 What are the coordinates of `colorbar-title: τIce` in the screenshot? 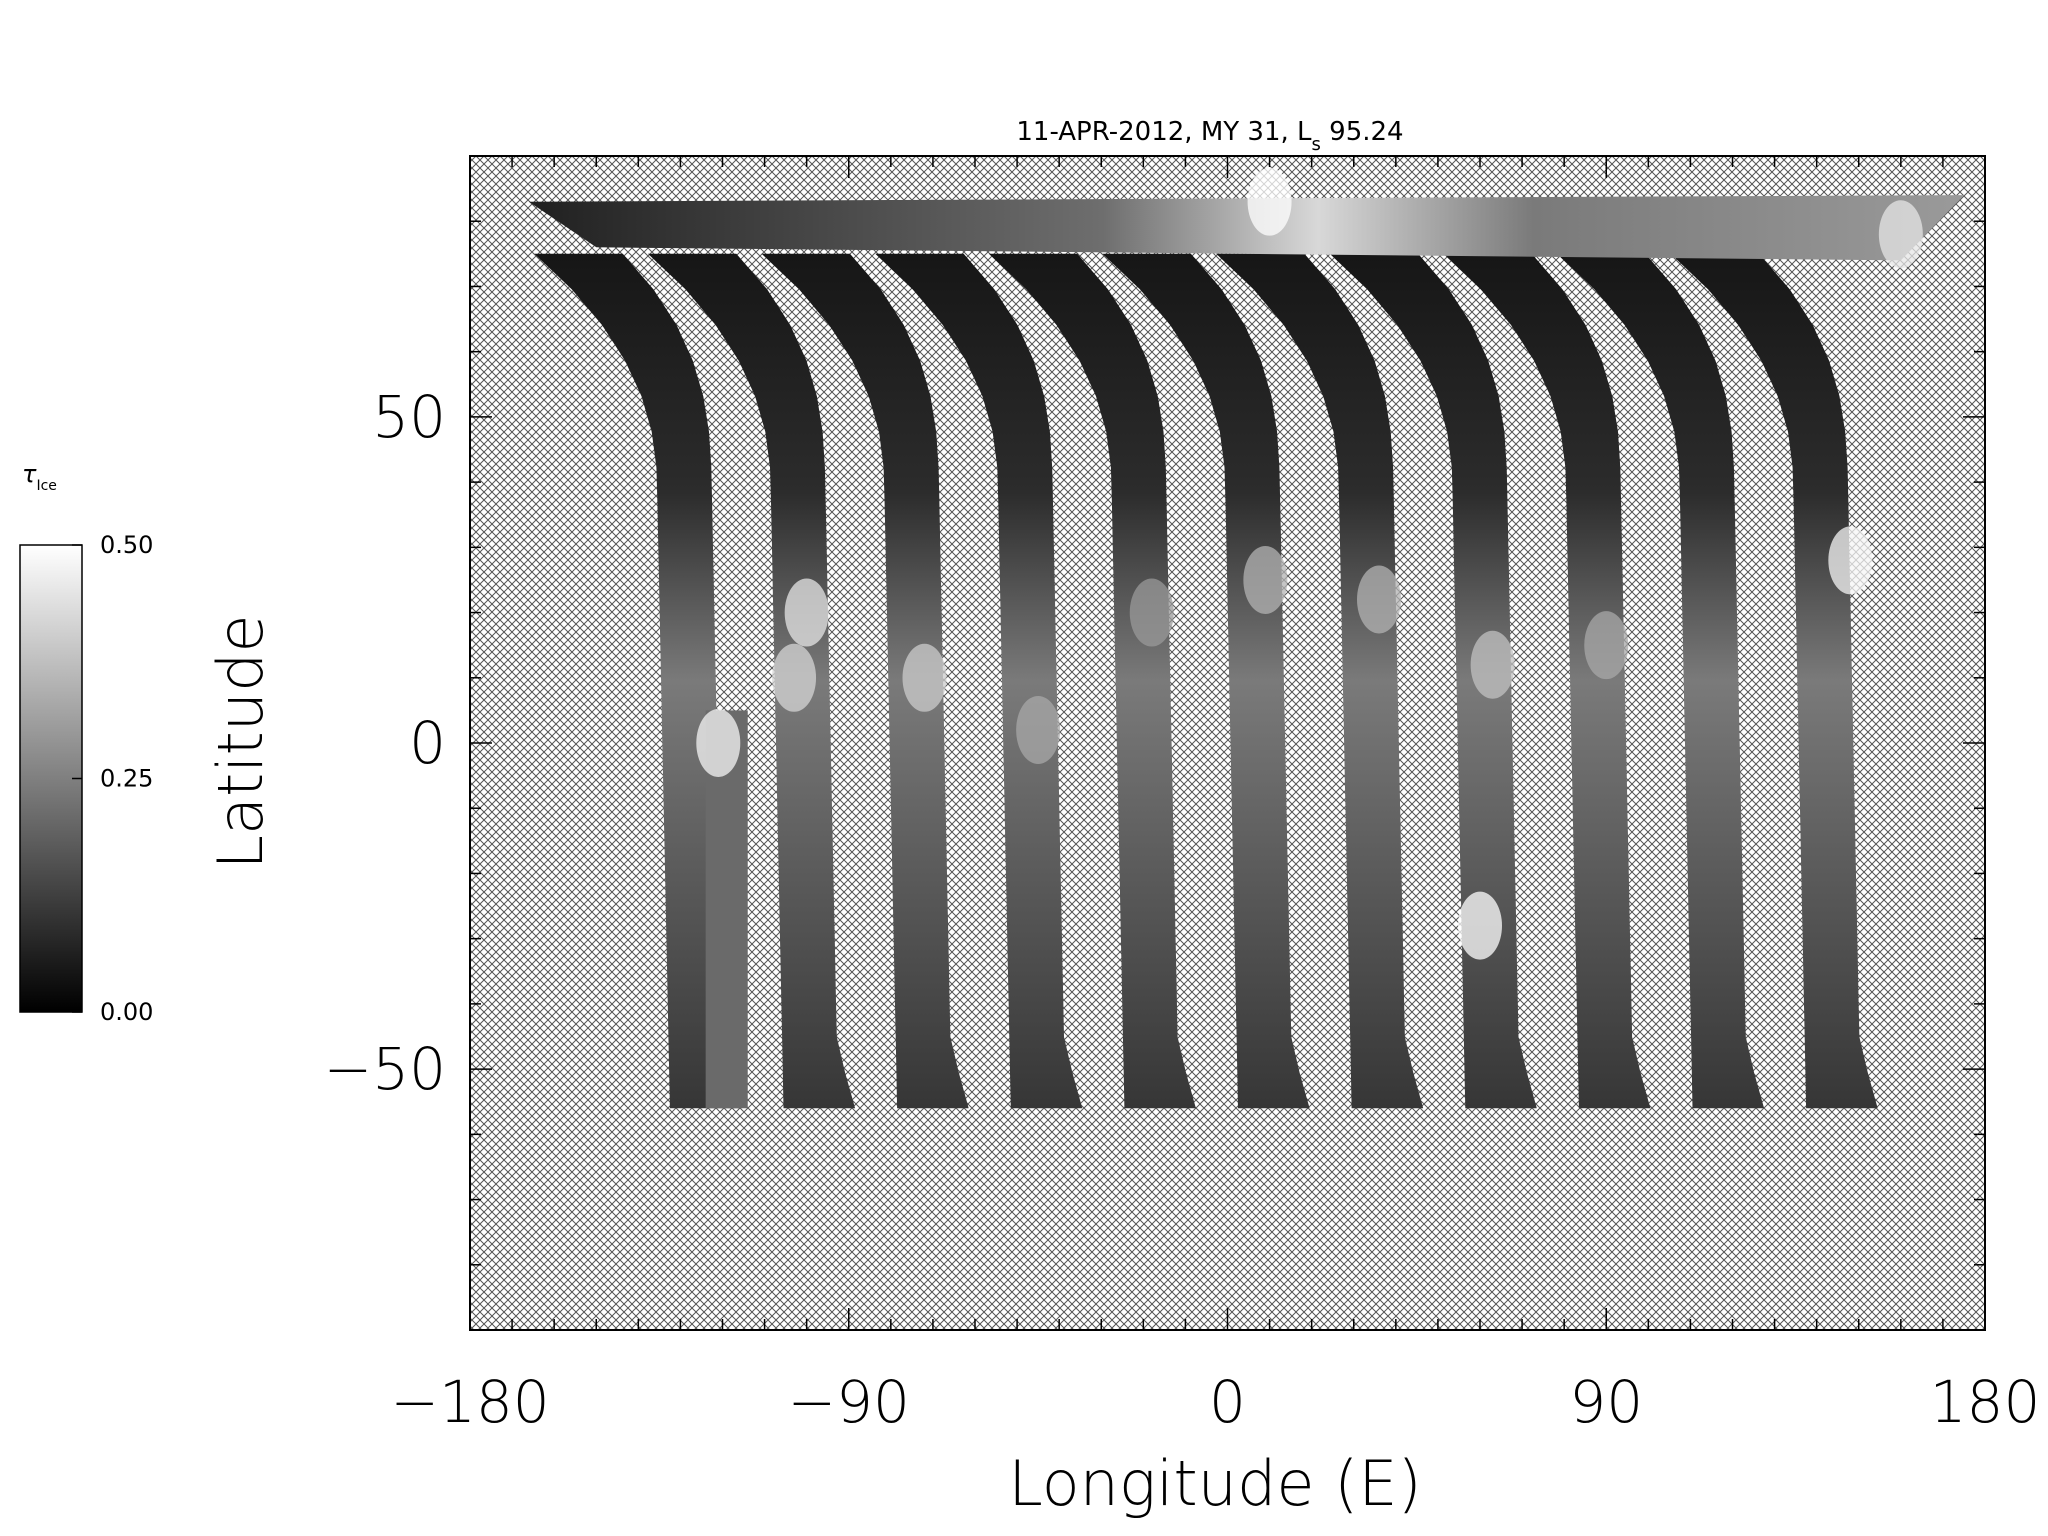 It's located at (39, 477).